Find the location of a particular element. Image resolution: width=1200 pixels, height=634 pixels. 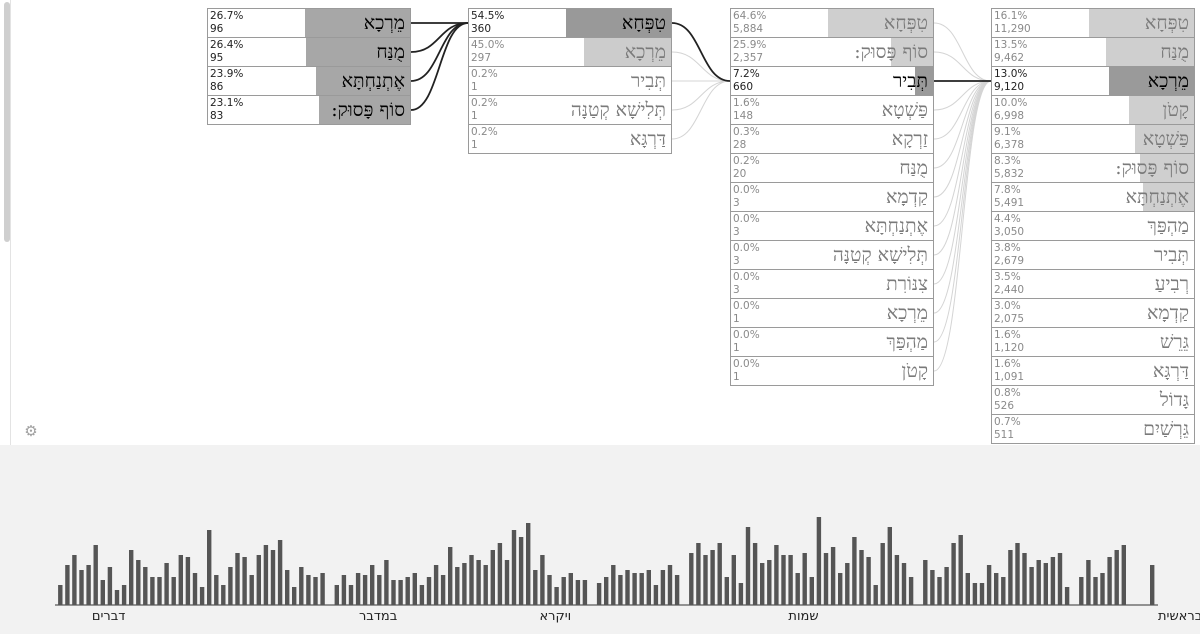

cell-col4-6: 7.8% 5,491 אֶתְנַחְתָּא is located at coordinates (1093, 197).